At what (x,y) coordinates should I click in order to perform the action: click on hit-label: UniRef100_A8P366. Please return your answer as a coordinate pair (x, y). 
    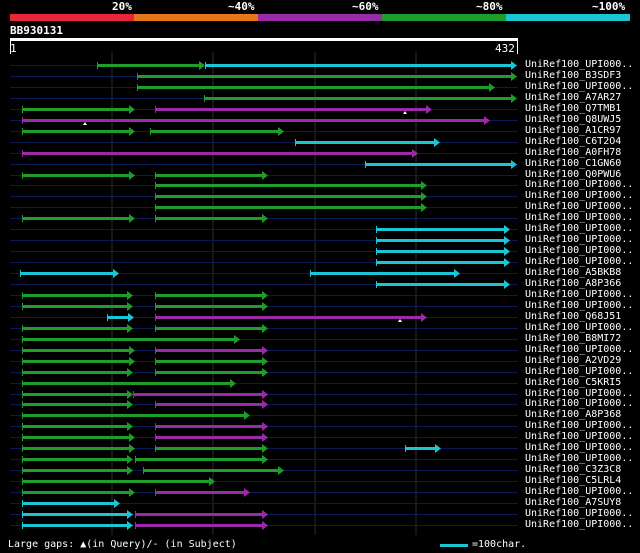
    Looking at the image, I should click on (573, 284).